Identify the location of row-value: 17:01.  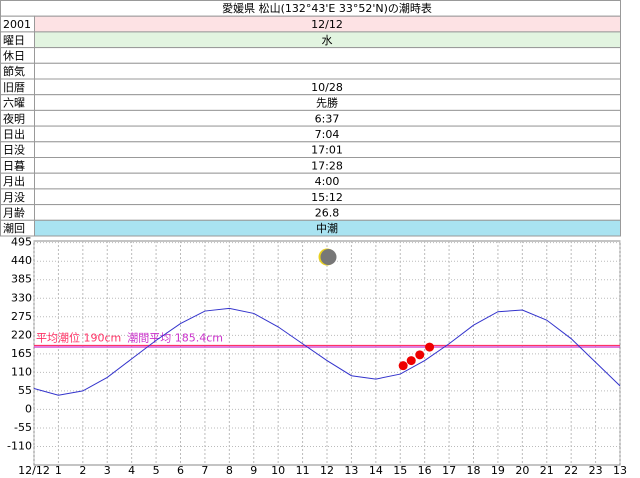
(327, 150).